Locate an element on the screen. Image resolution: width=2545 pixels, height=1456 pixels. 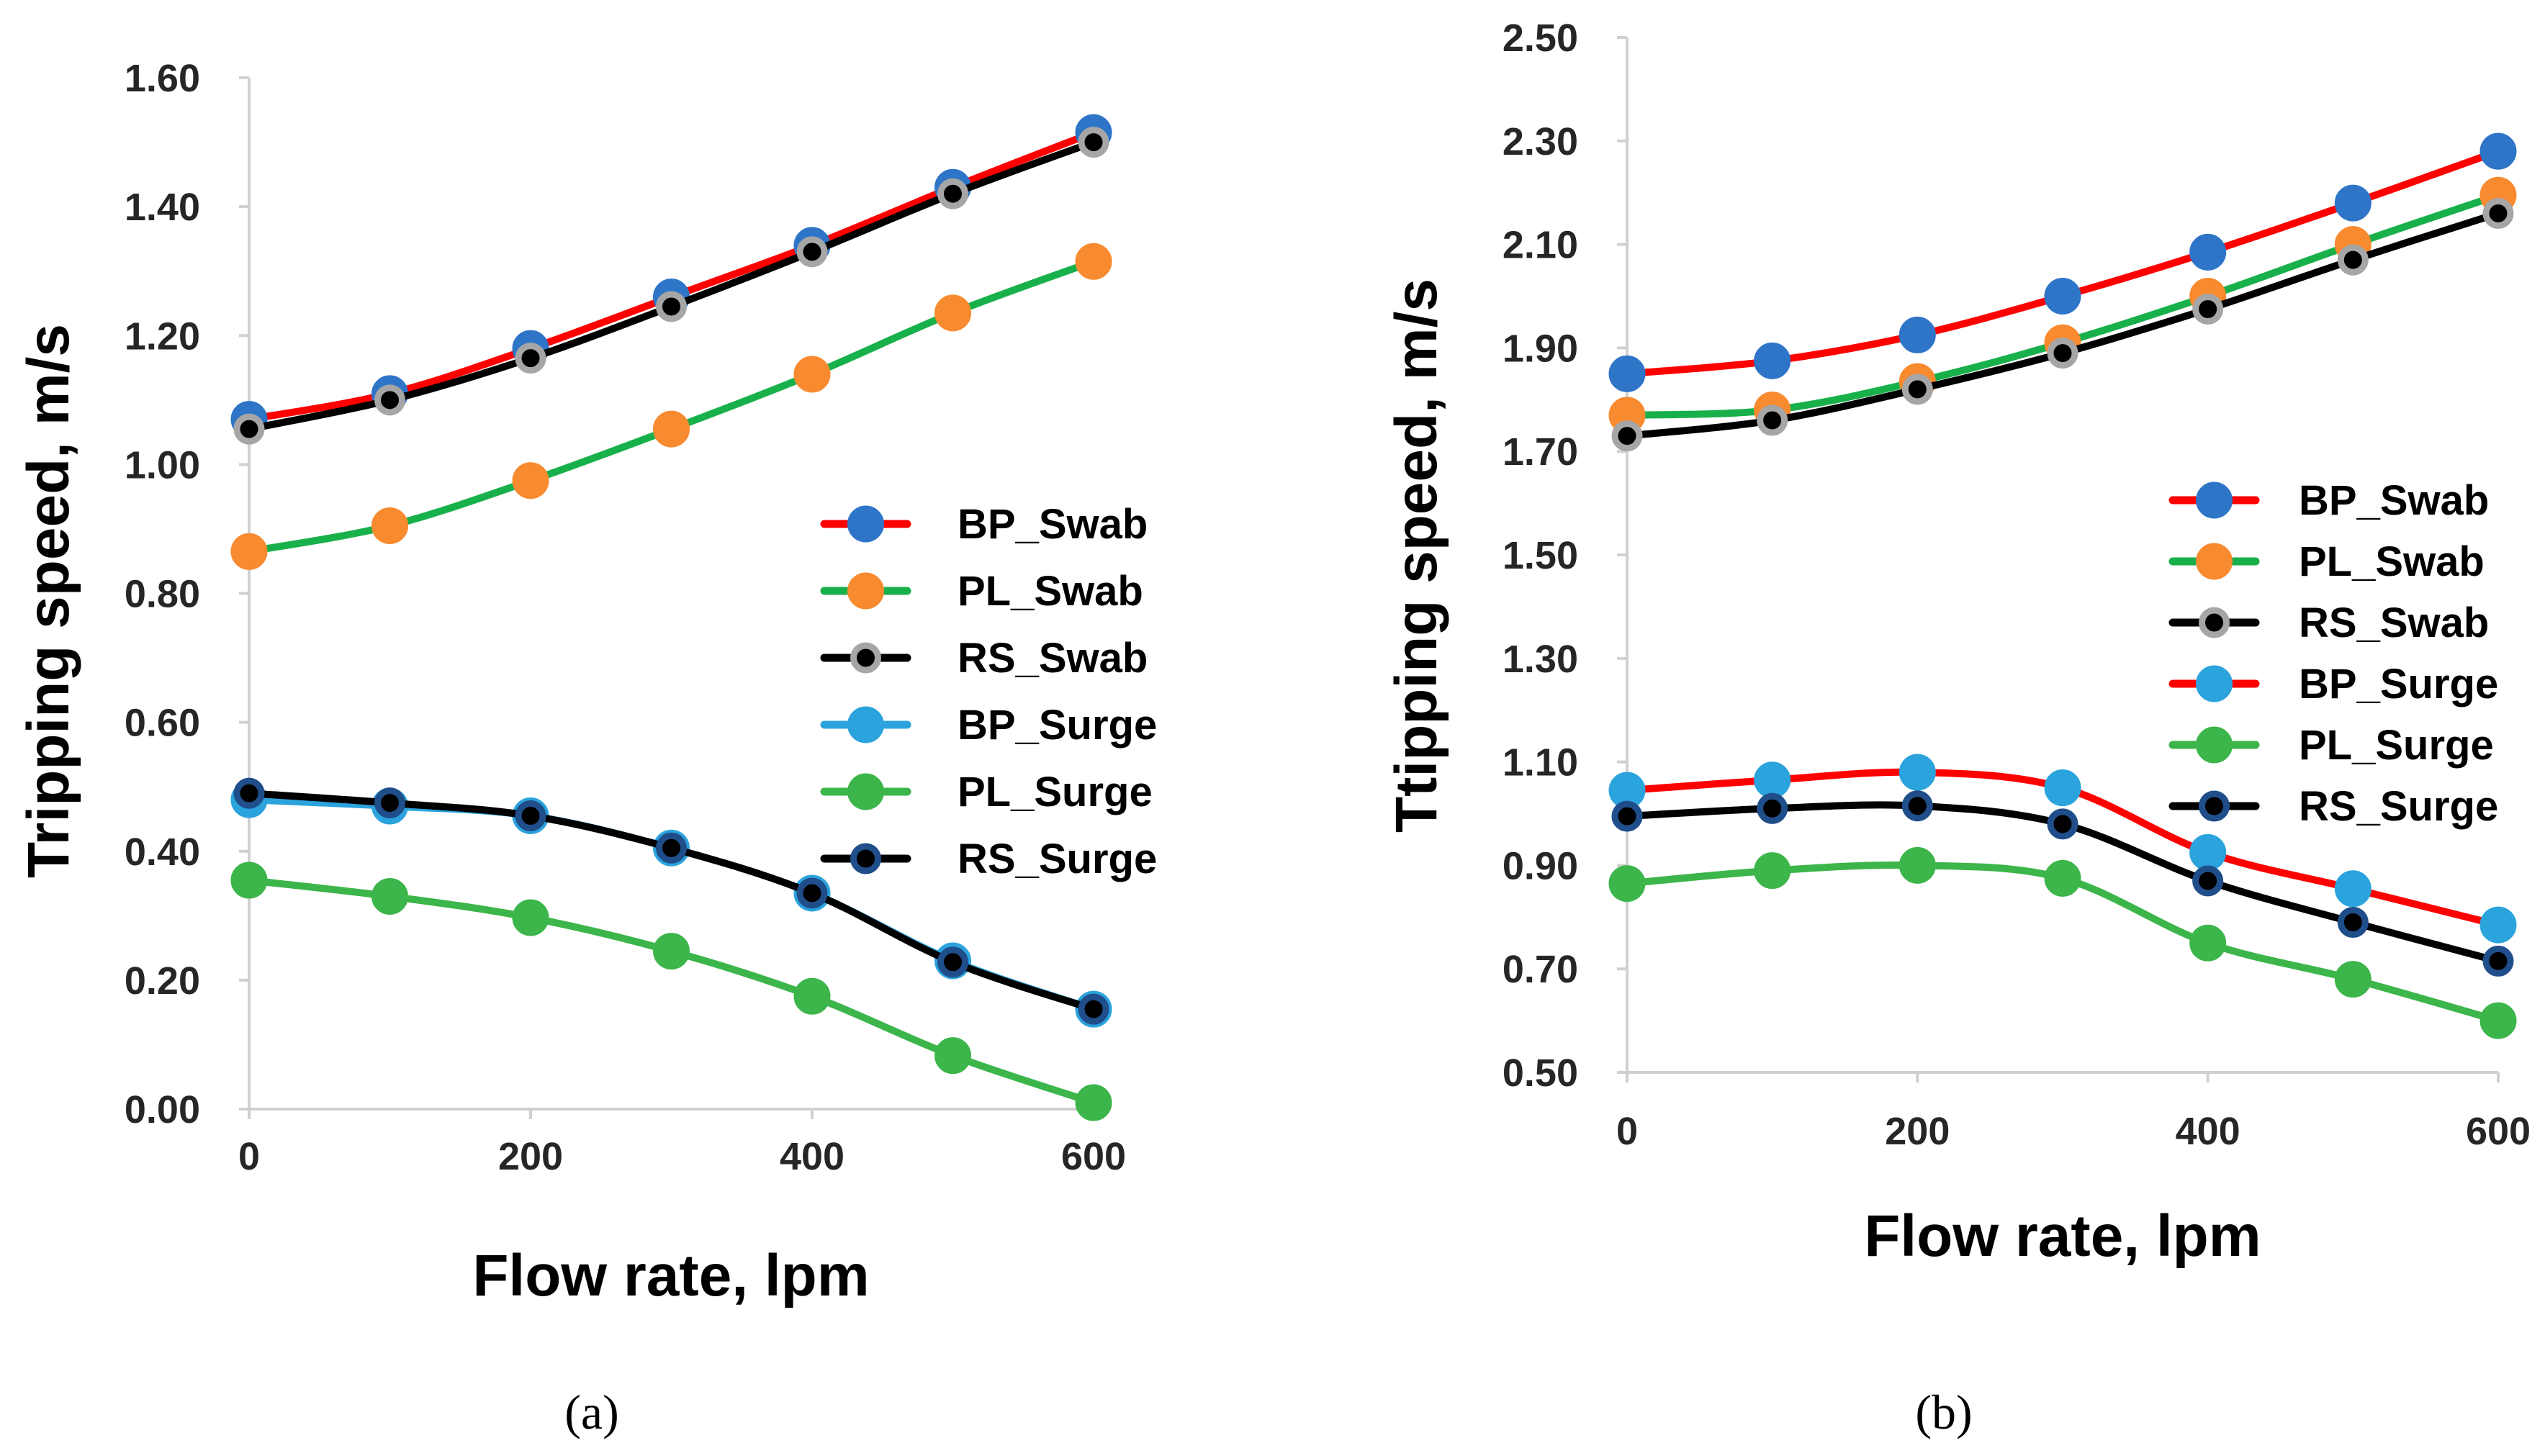
y-tick-label: 2.30 is located at coordinates (1540, 141).